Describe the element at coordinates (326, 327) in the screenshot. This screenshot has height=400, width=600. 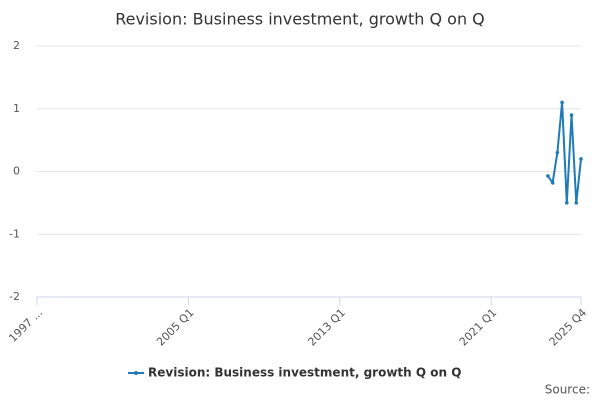
I see `x-tick-label: 2013 Q1` at that location.